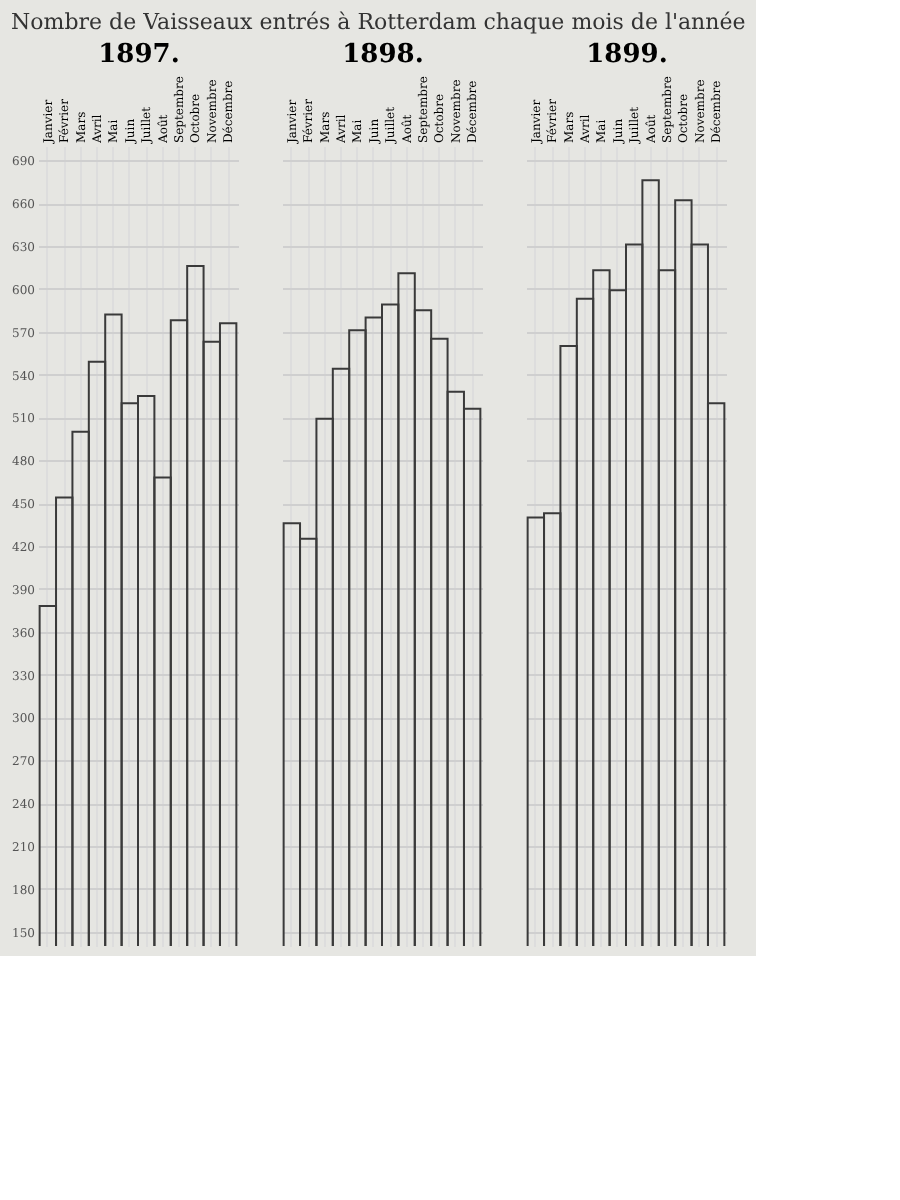 The image size is (900, 1200). Describe the element at coordinates (383, 55) in the screenshot. I see `x-axis-title: 1898.` at that location.